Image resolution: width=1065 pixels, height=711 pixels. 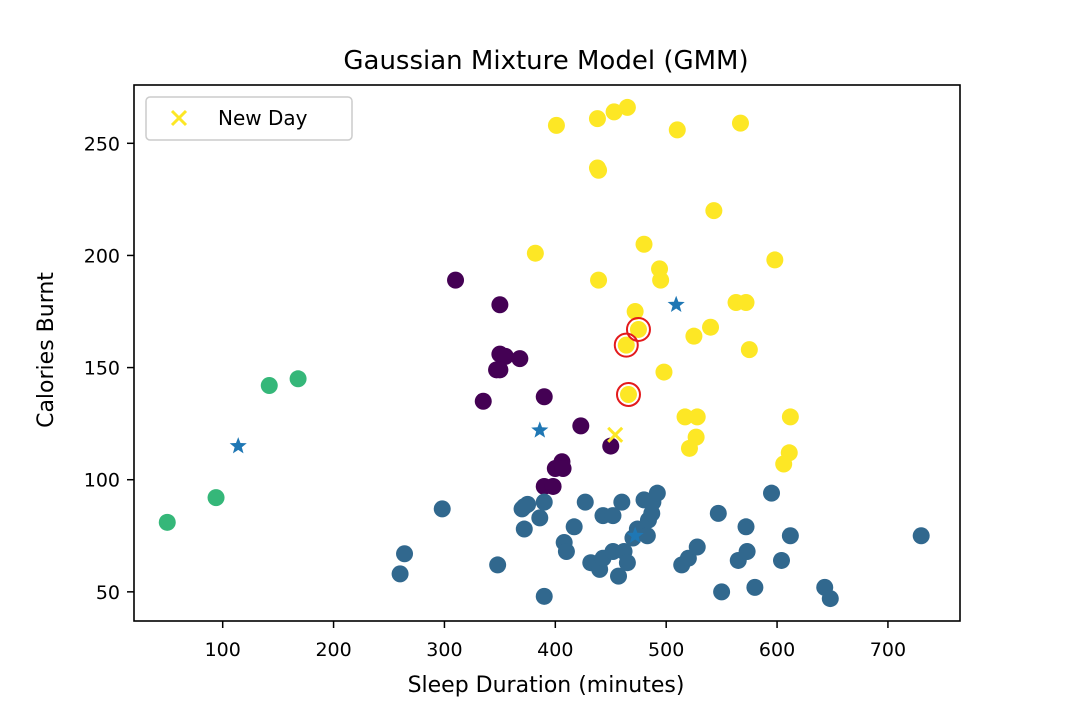 I want to click on y-axis-label: Calories Burnt, so click(x=46, y=350).